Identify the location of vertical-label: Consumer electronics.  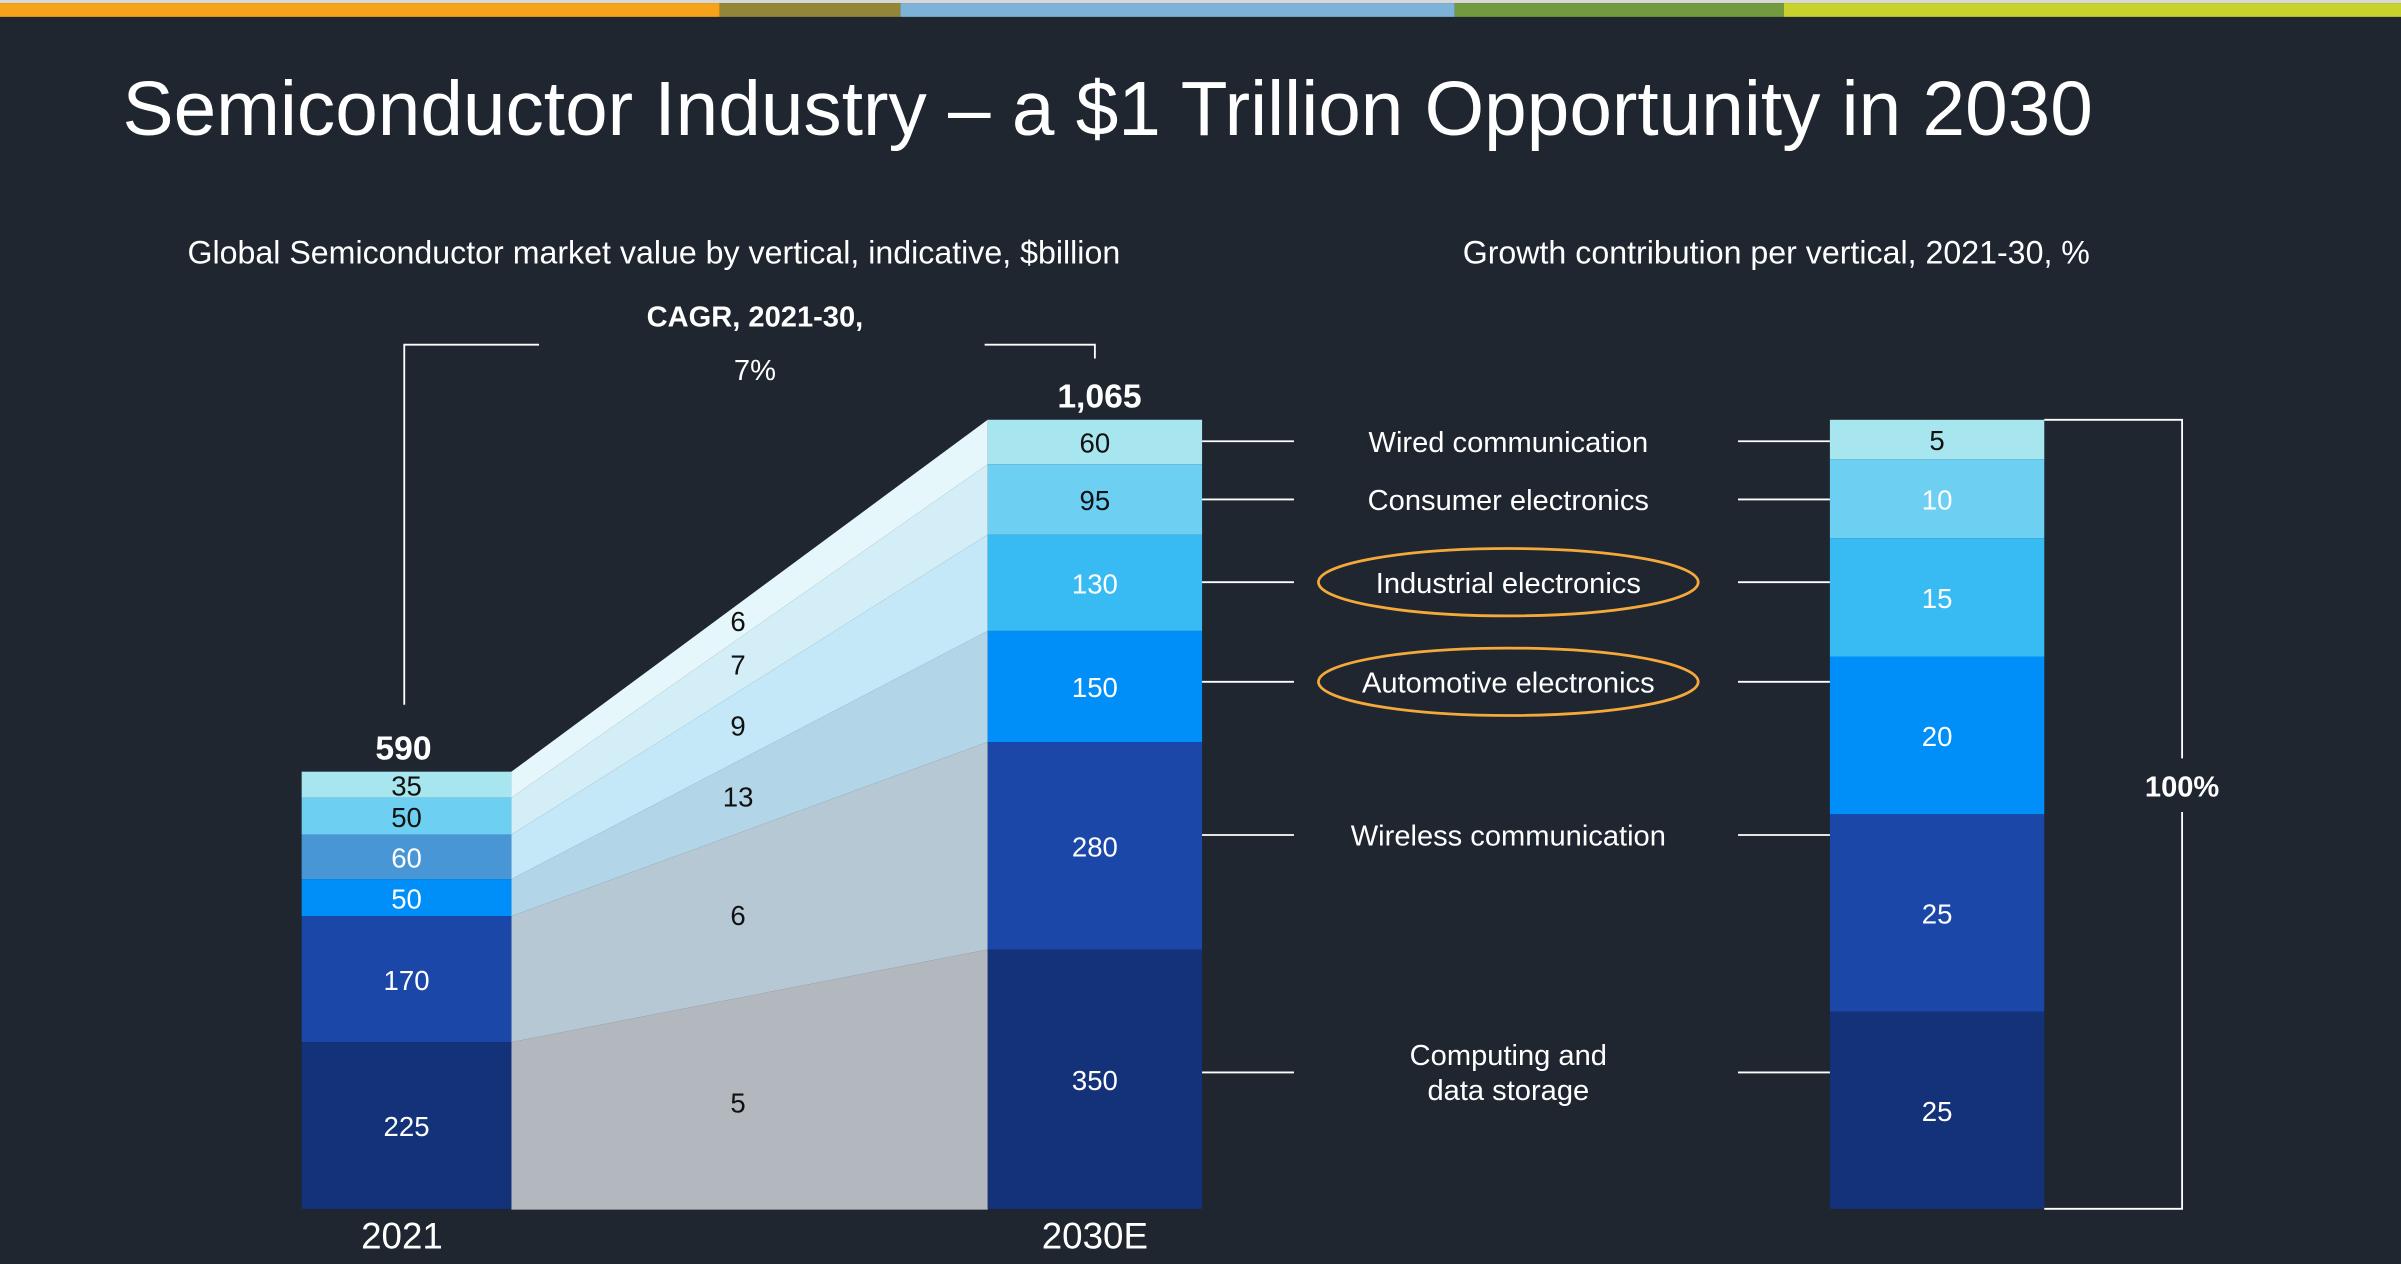
(1508, 501).